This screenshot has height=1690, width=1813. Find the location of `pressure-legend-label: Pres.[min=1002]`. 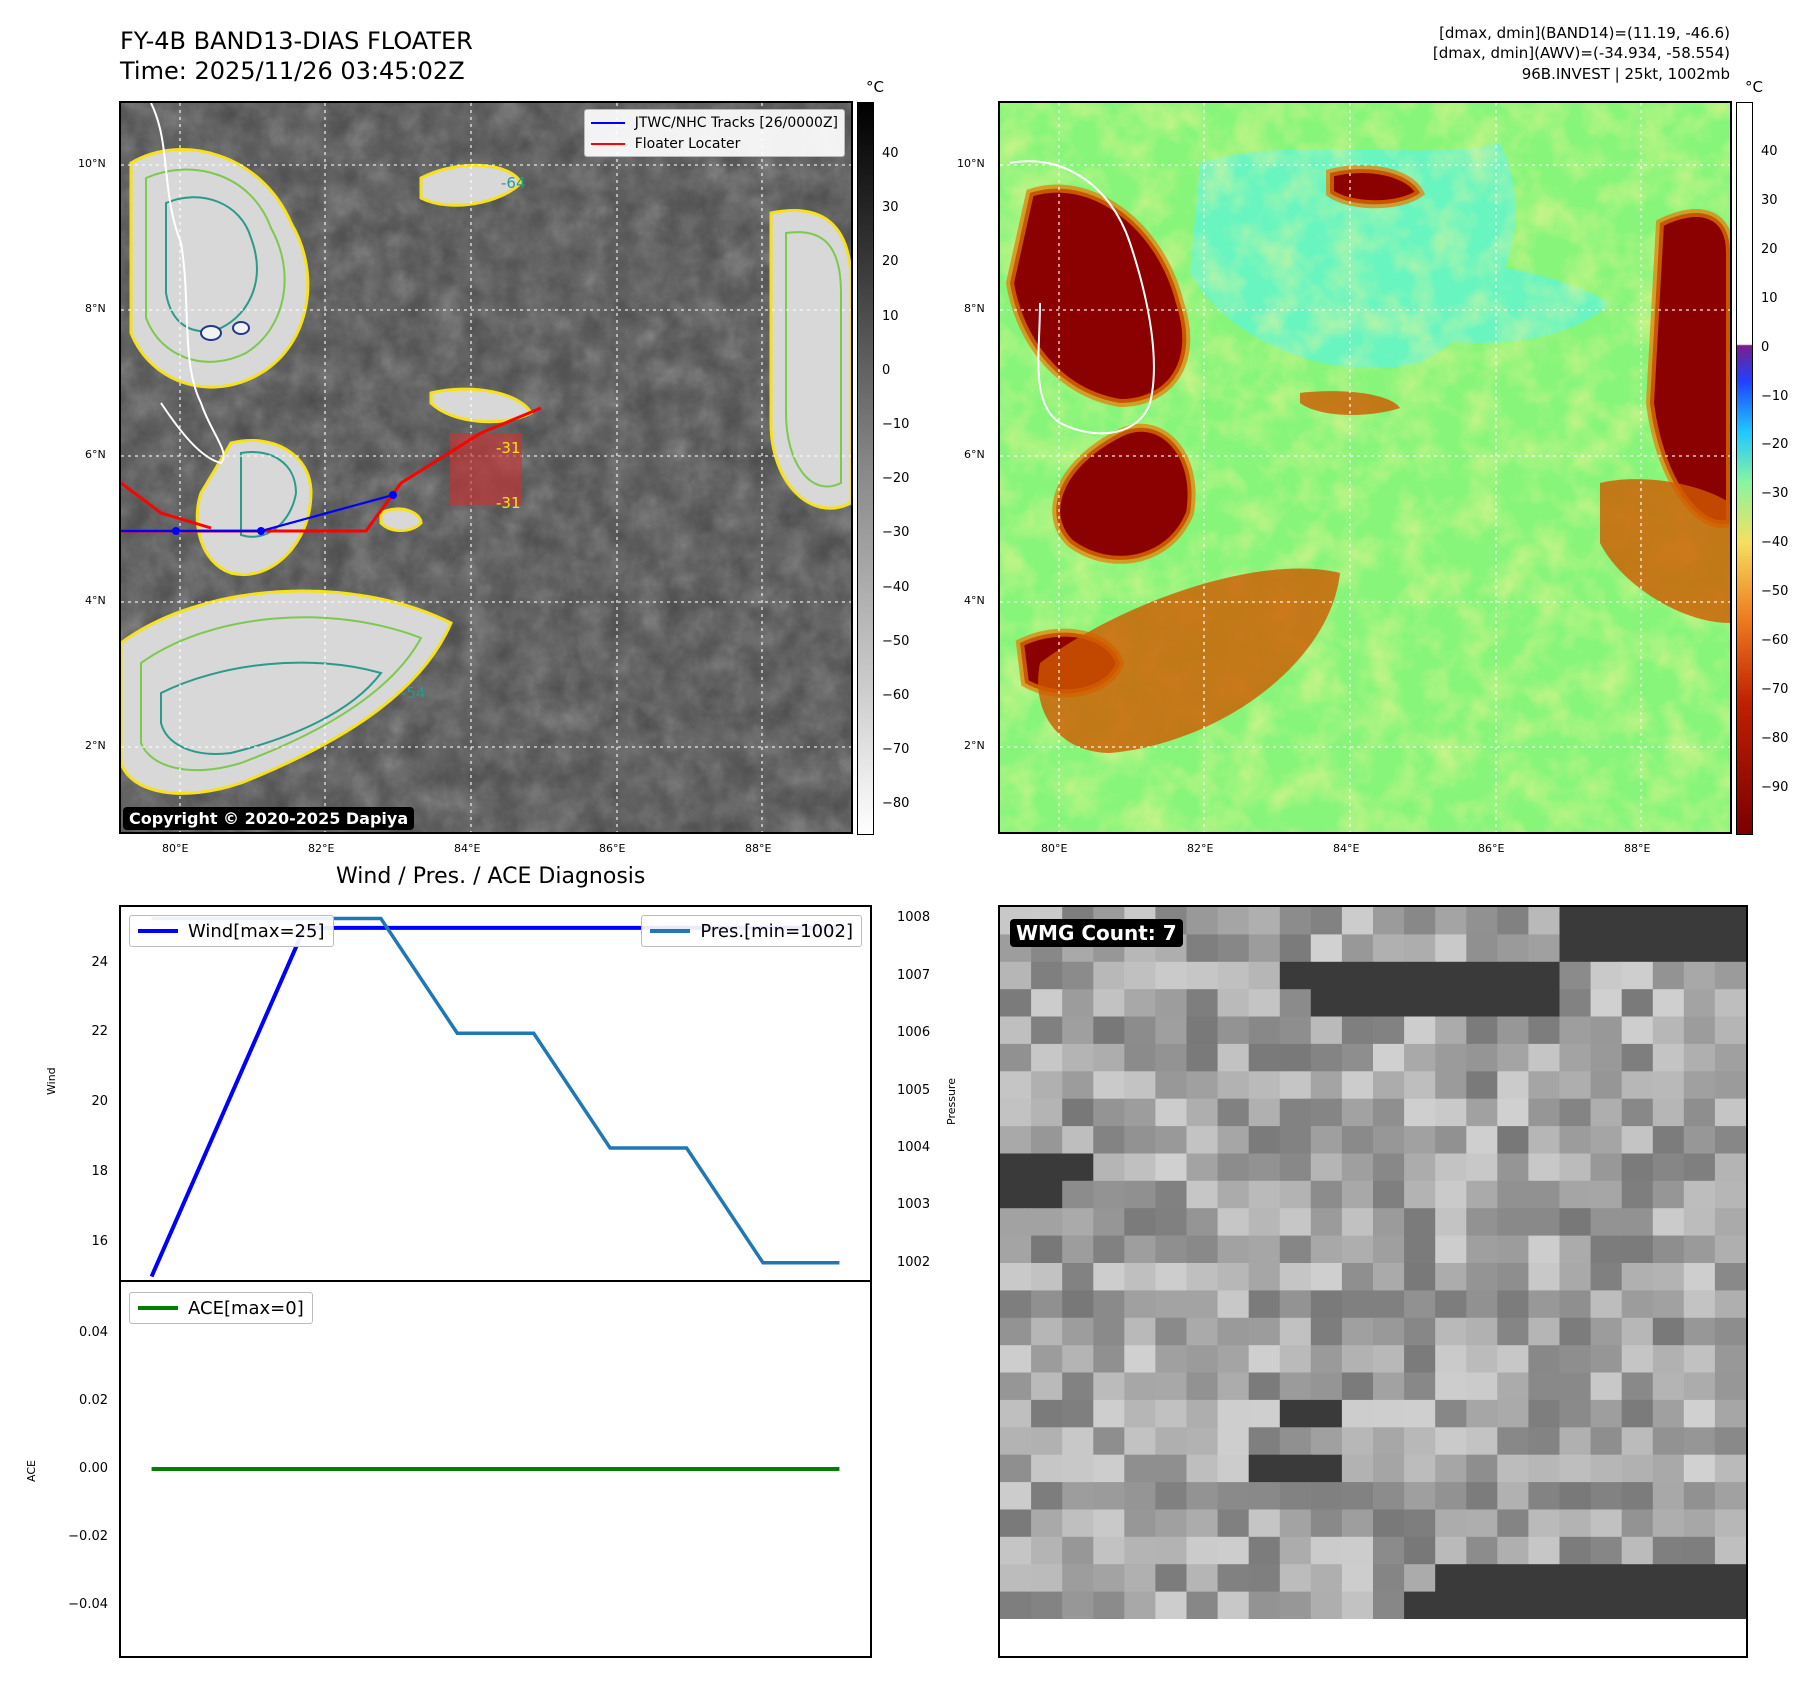

pressure-legend-label: Pres.[min=1002] is located at coordinates (776, 931).